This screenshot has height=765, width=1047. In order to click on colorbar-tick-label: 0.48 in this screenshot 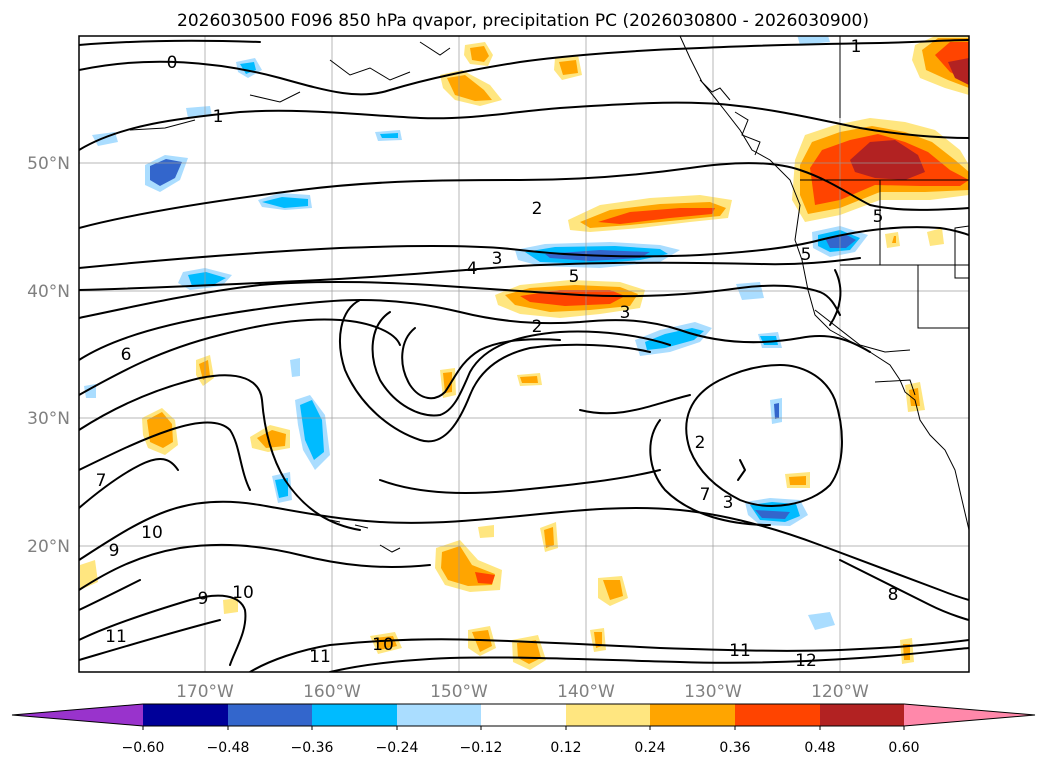, I will do `click(819, 748)`.